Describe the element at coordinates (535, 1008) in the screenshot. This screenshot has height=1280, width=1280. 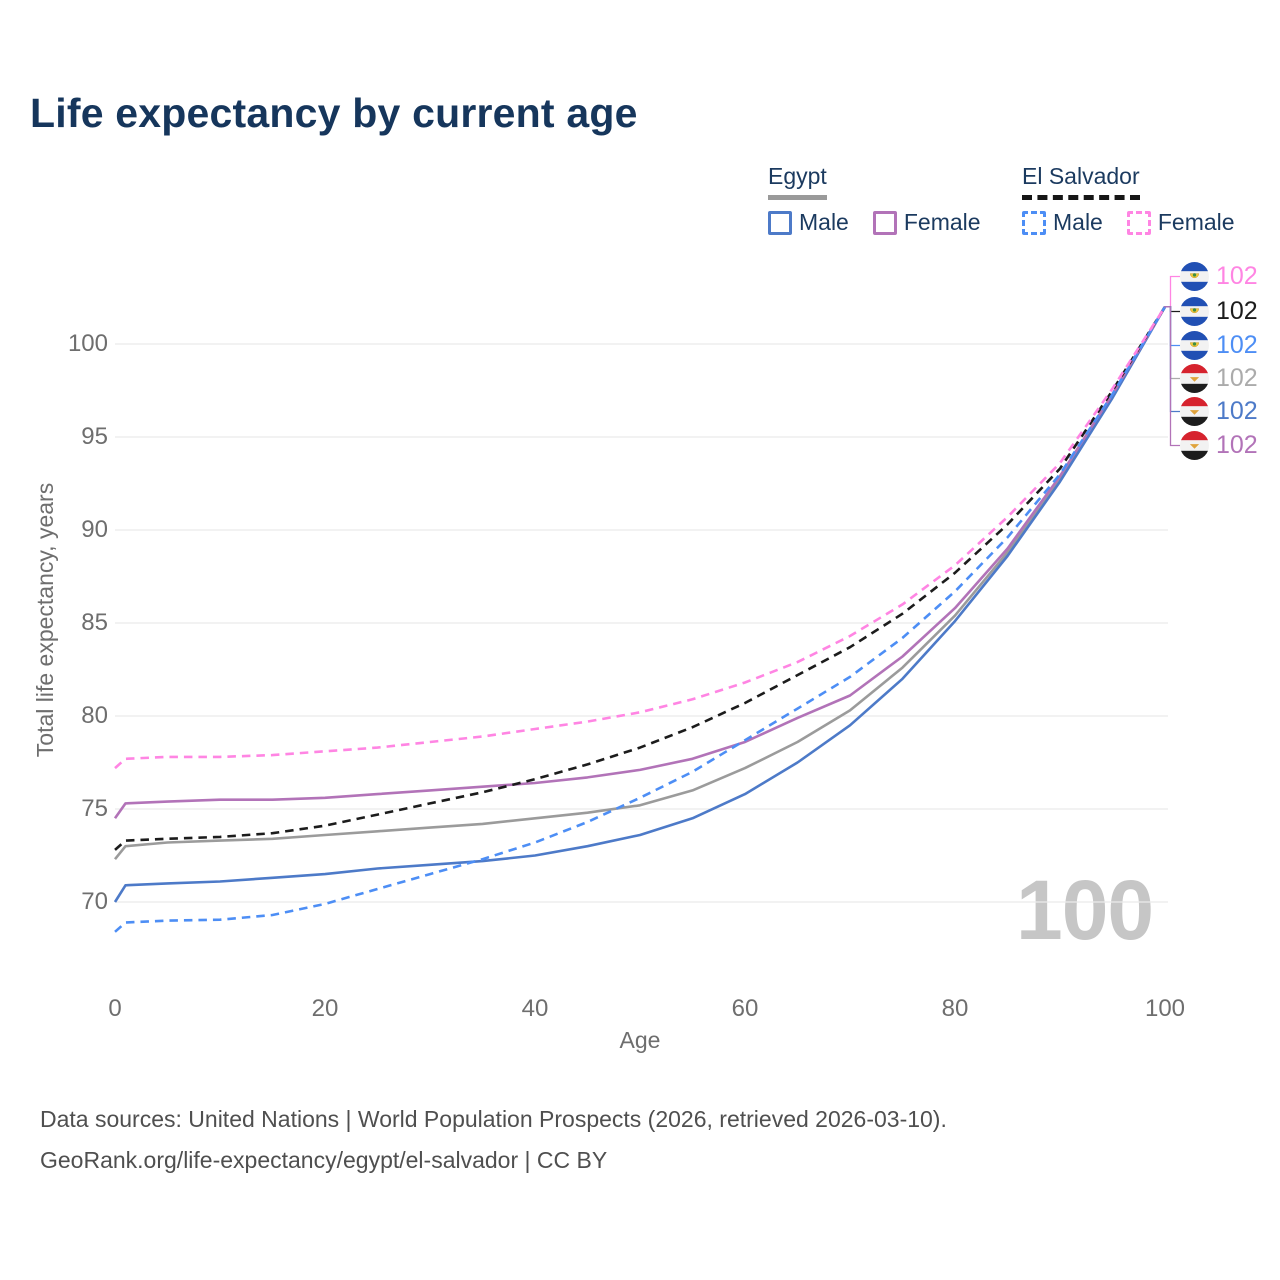
I see `x-tick-40: 40` at that location.